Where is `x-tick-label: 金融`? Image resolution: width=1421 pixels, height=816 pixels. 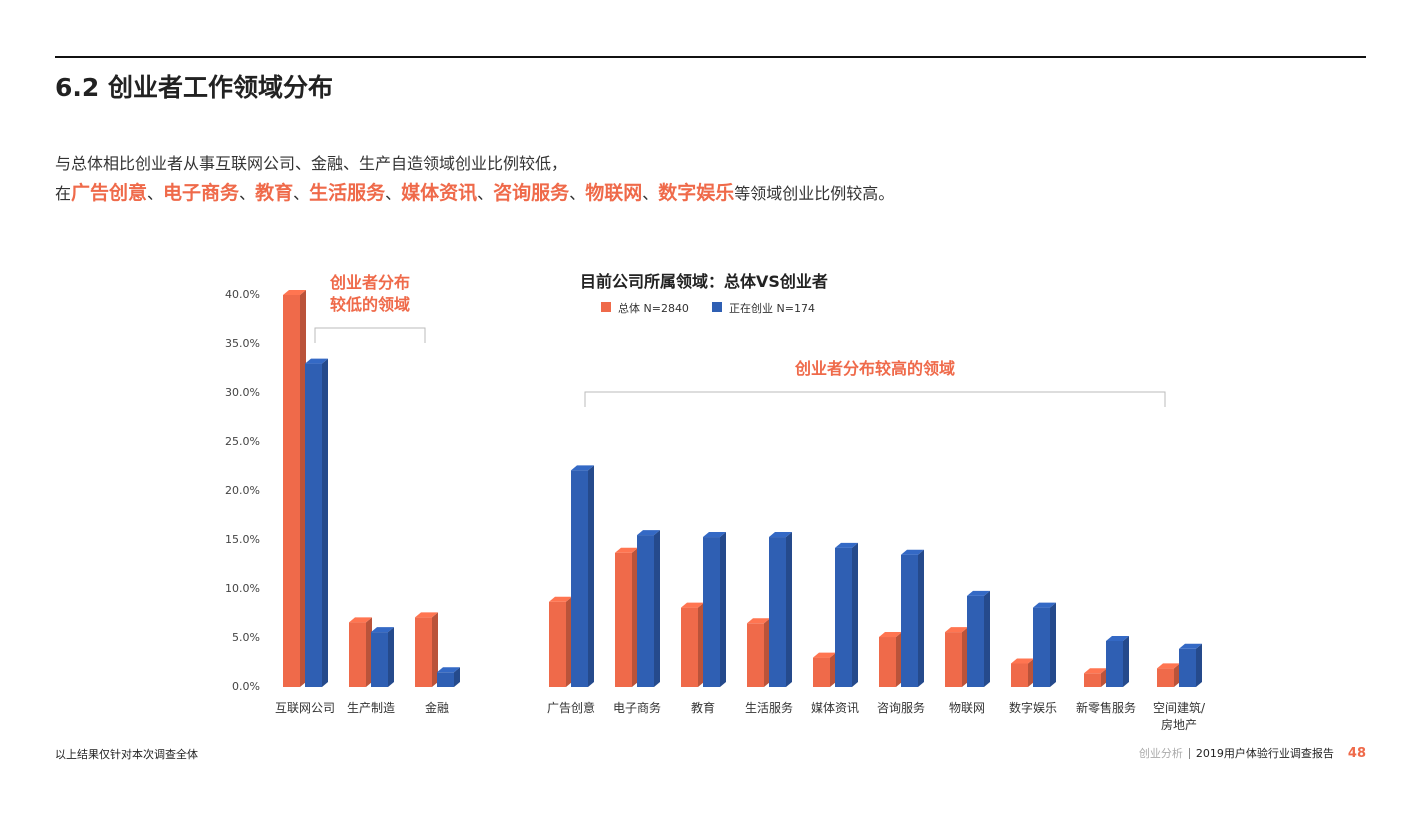
x-tick-label: 金融 is located at coordinates (437, 708).